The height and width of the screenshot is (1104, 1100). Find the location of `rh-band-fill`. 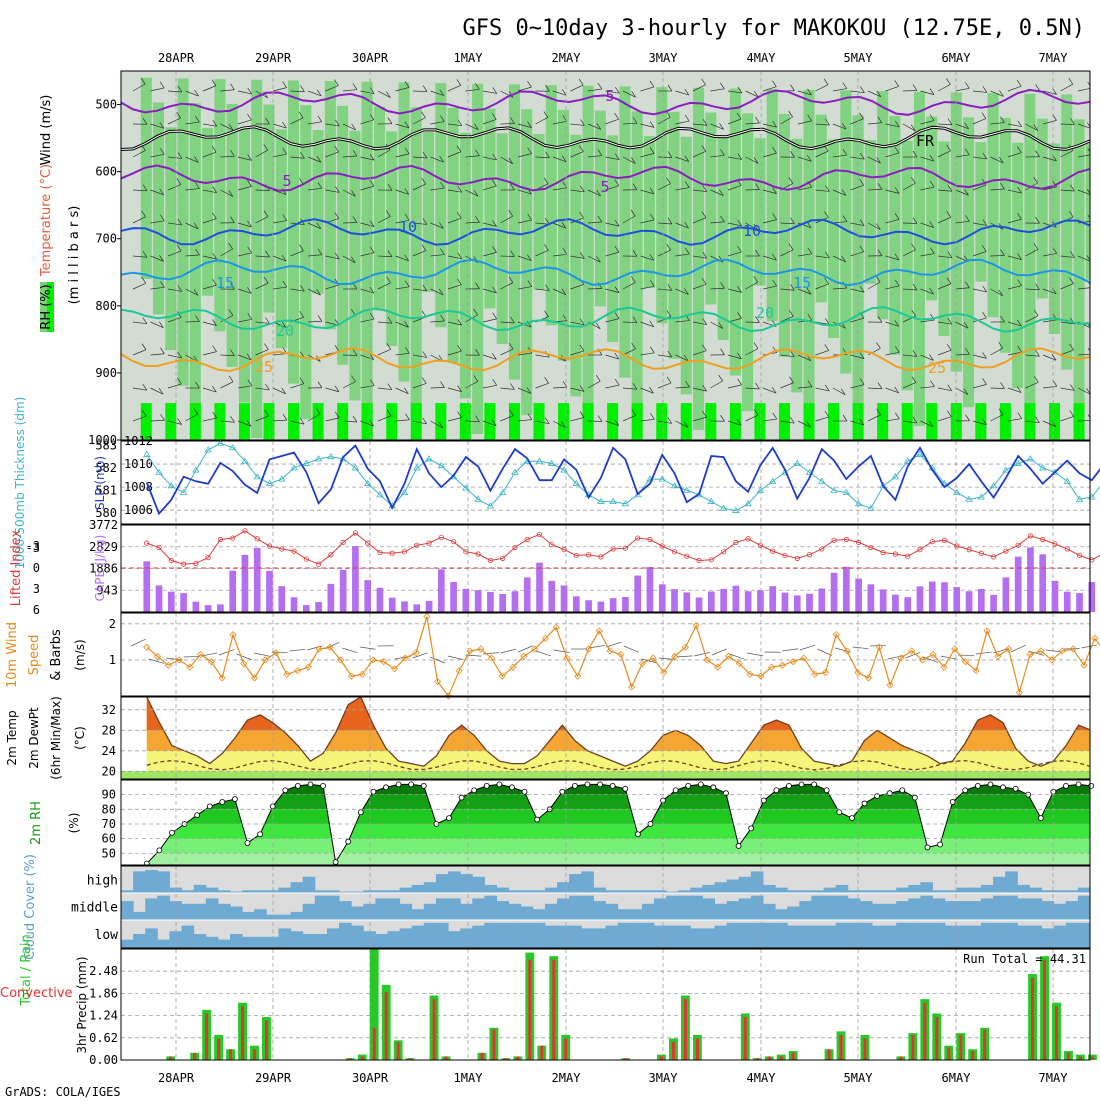

rh-band-fill is located at coordinates (605, 787).